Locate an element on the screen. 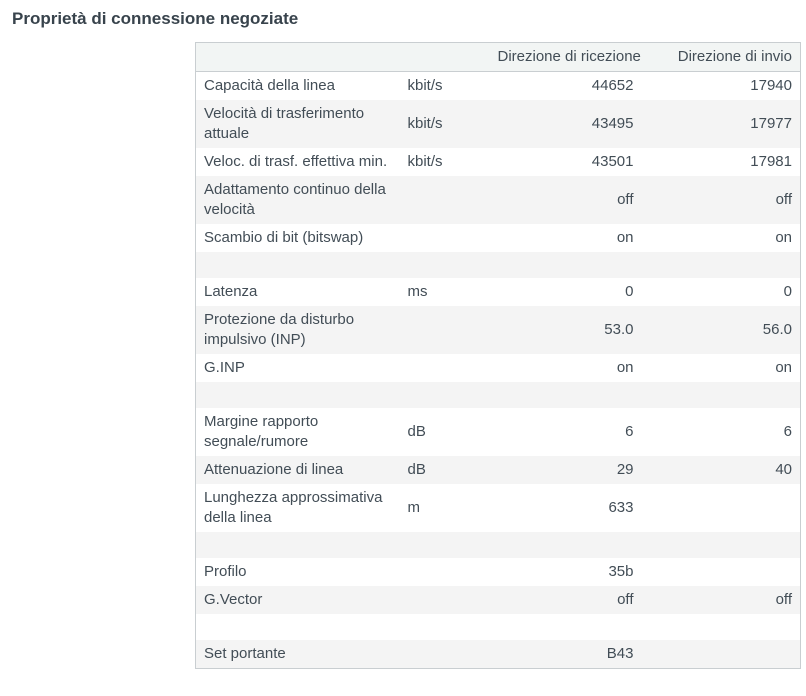 This screenshot has width=806, height=696. row-unit: m is located at coordinates (414, 507).